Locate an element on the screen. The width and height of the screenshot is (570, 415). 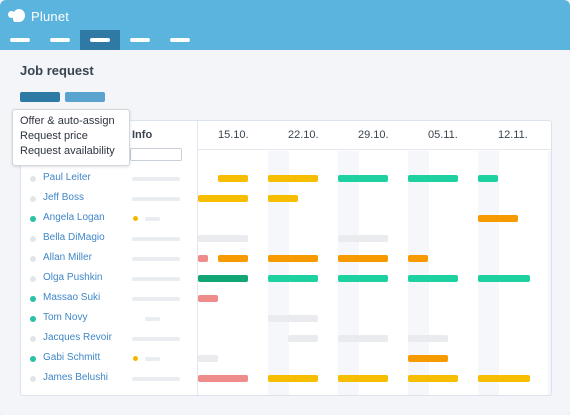
resource-row: Tom Novy is located at coordinates (286, 319).